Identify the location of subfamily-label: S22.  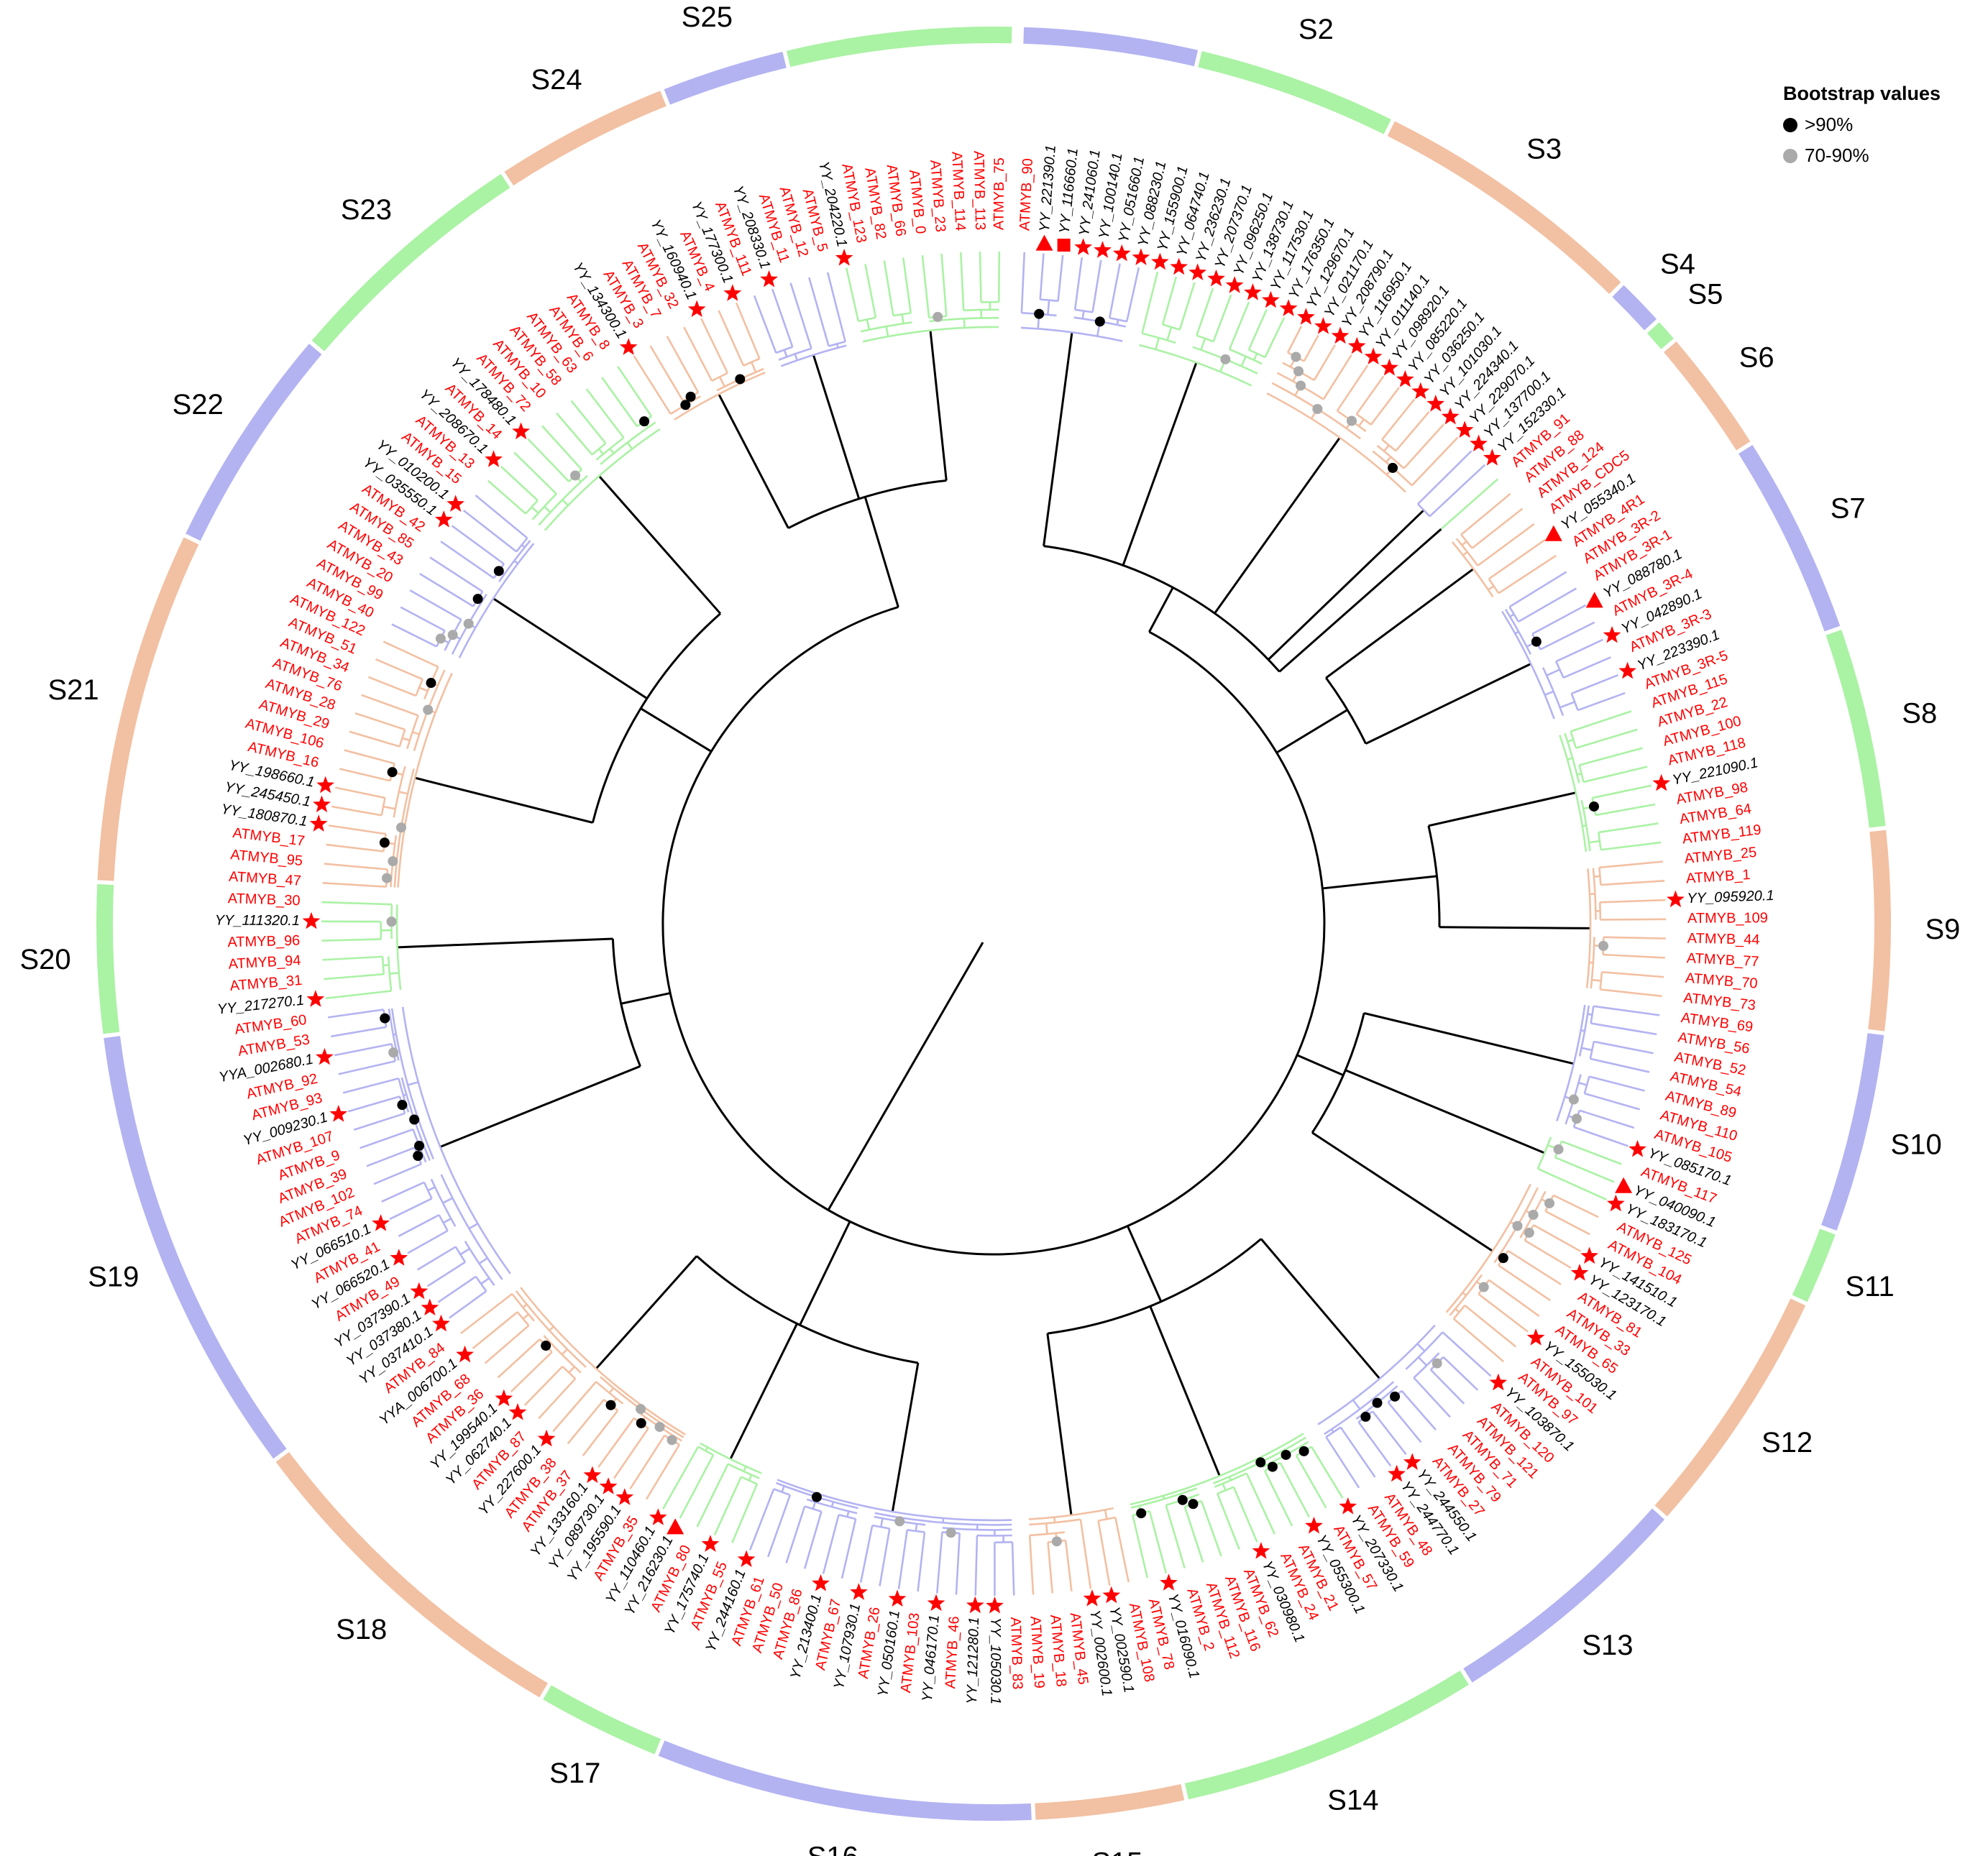
(198, 405).